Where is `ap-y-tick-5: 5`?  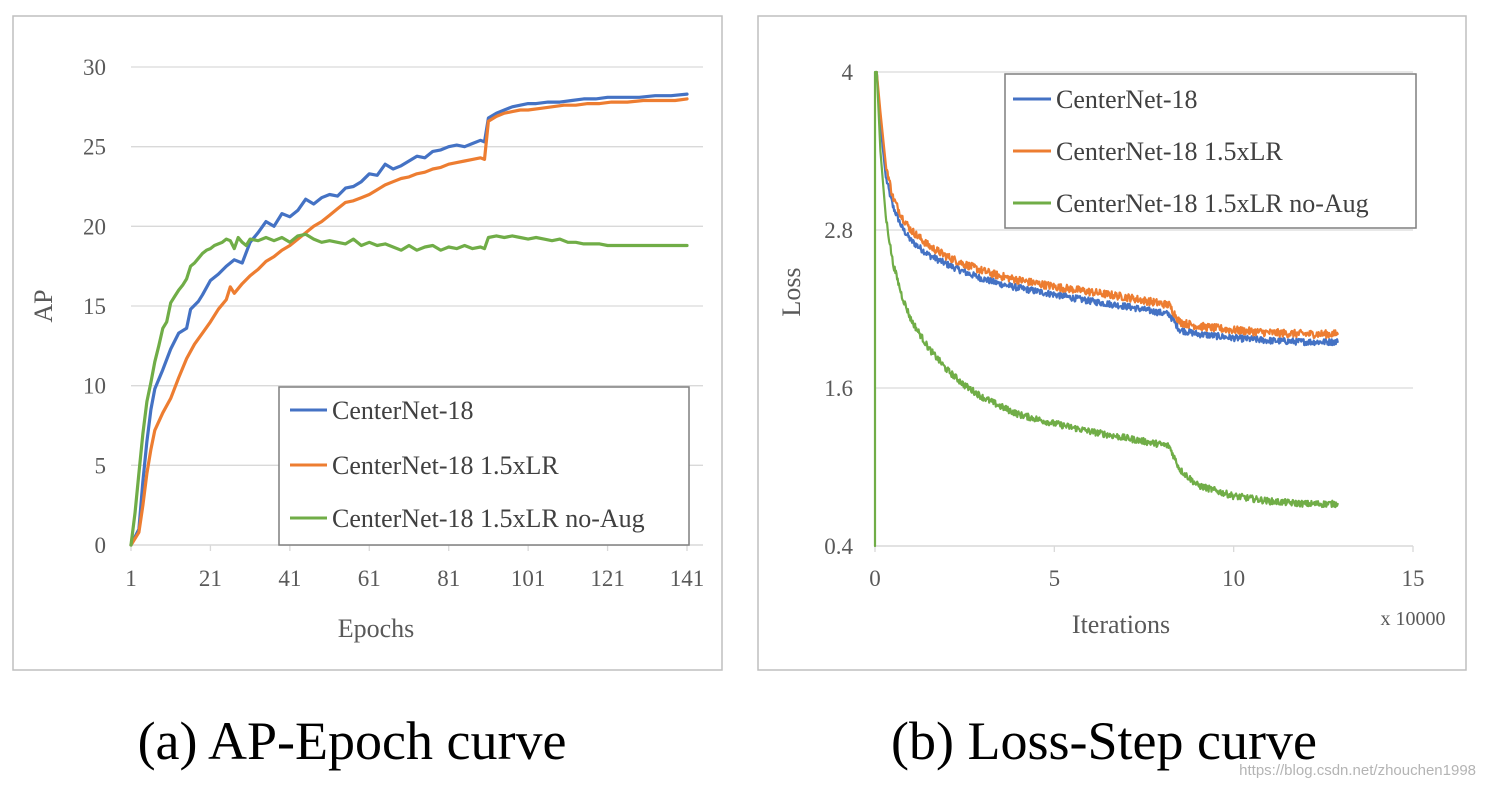
ap-y-tick-5: 5 is located at coordinates (101, 465).